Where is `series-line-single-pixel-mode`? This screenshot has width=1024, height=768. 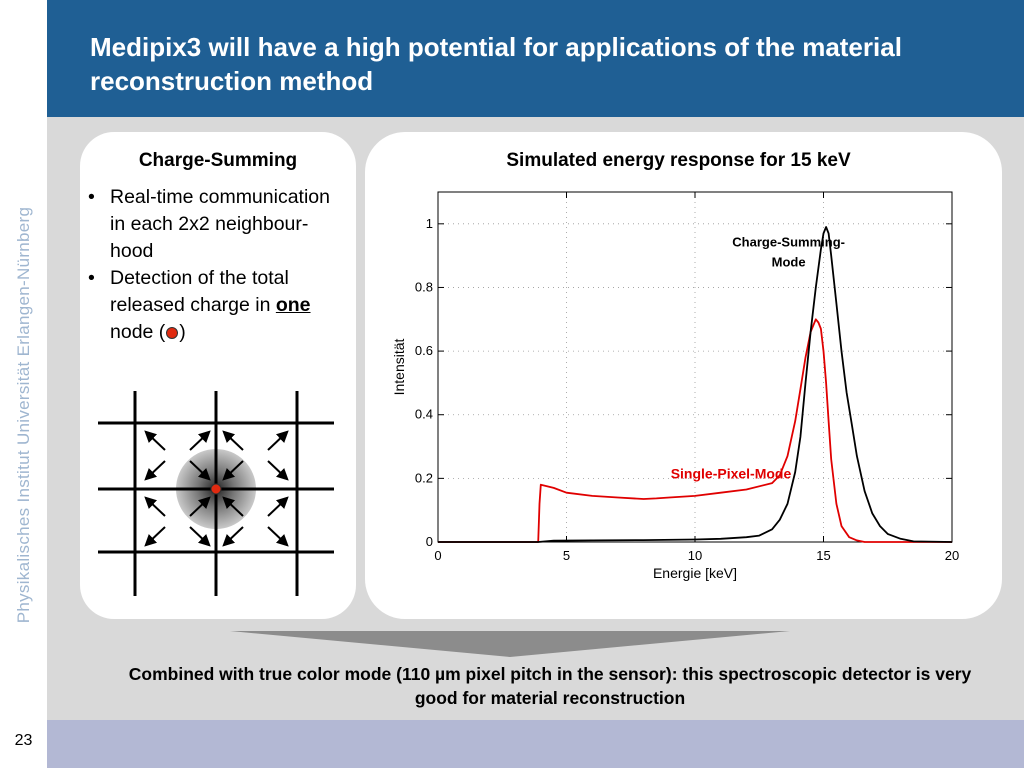 series-line-single-pixel-mode is located at coordinates (695, 430).